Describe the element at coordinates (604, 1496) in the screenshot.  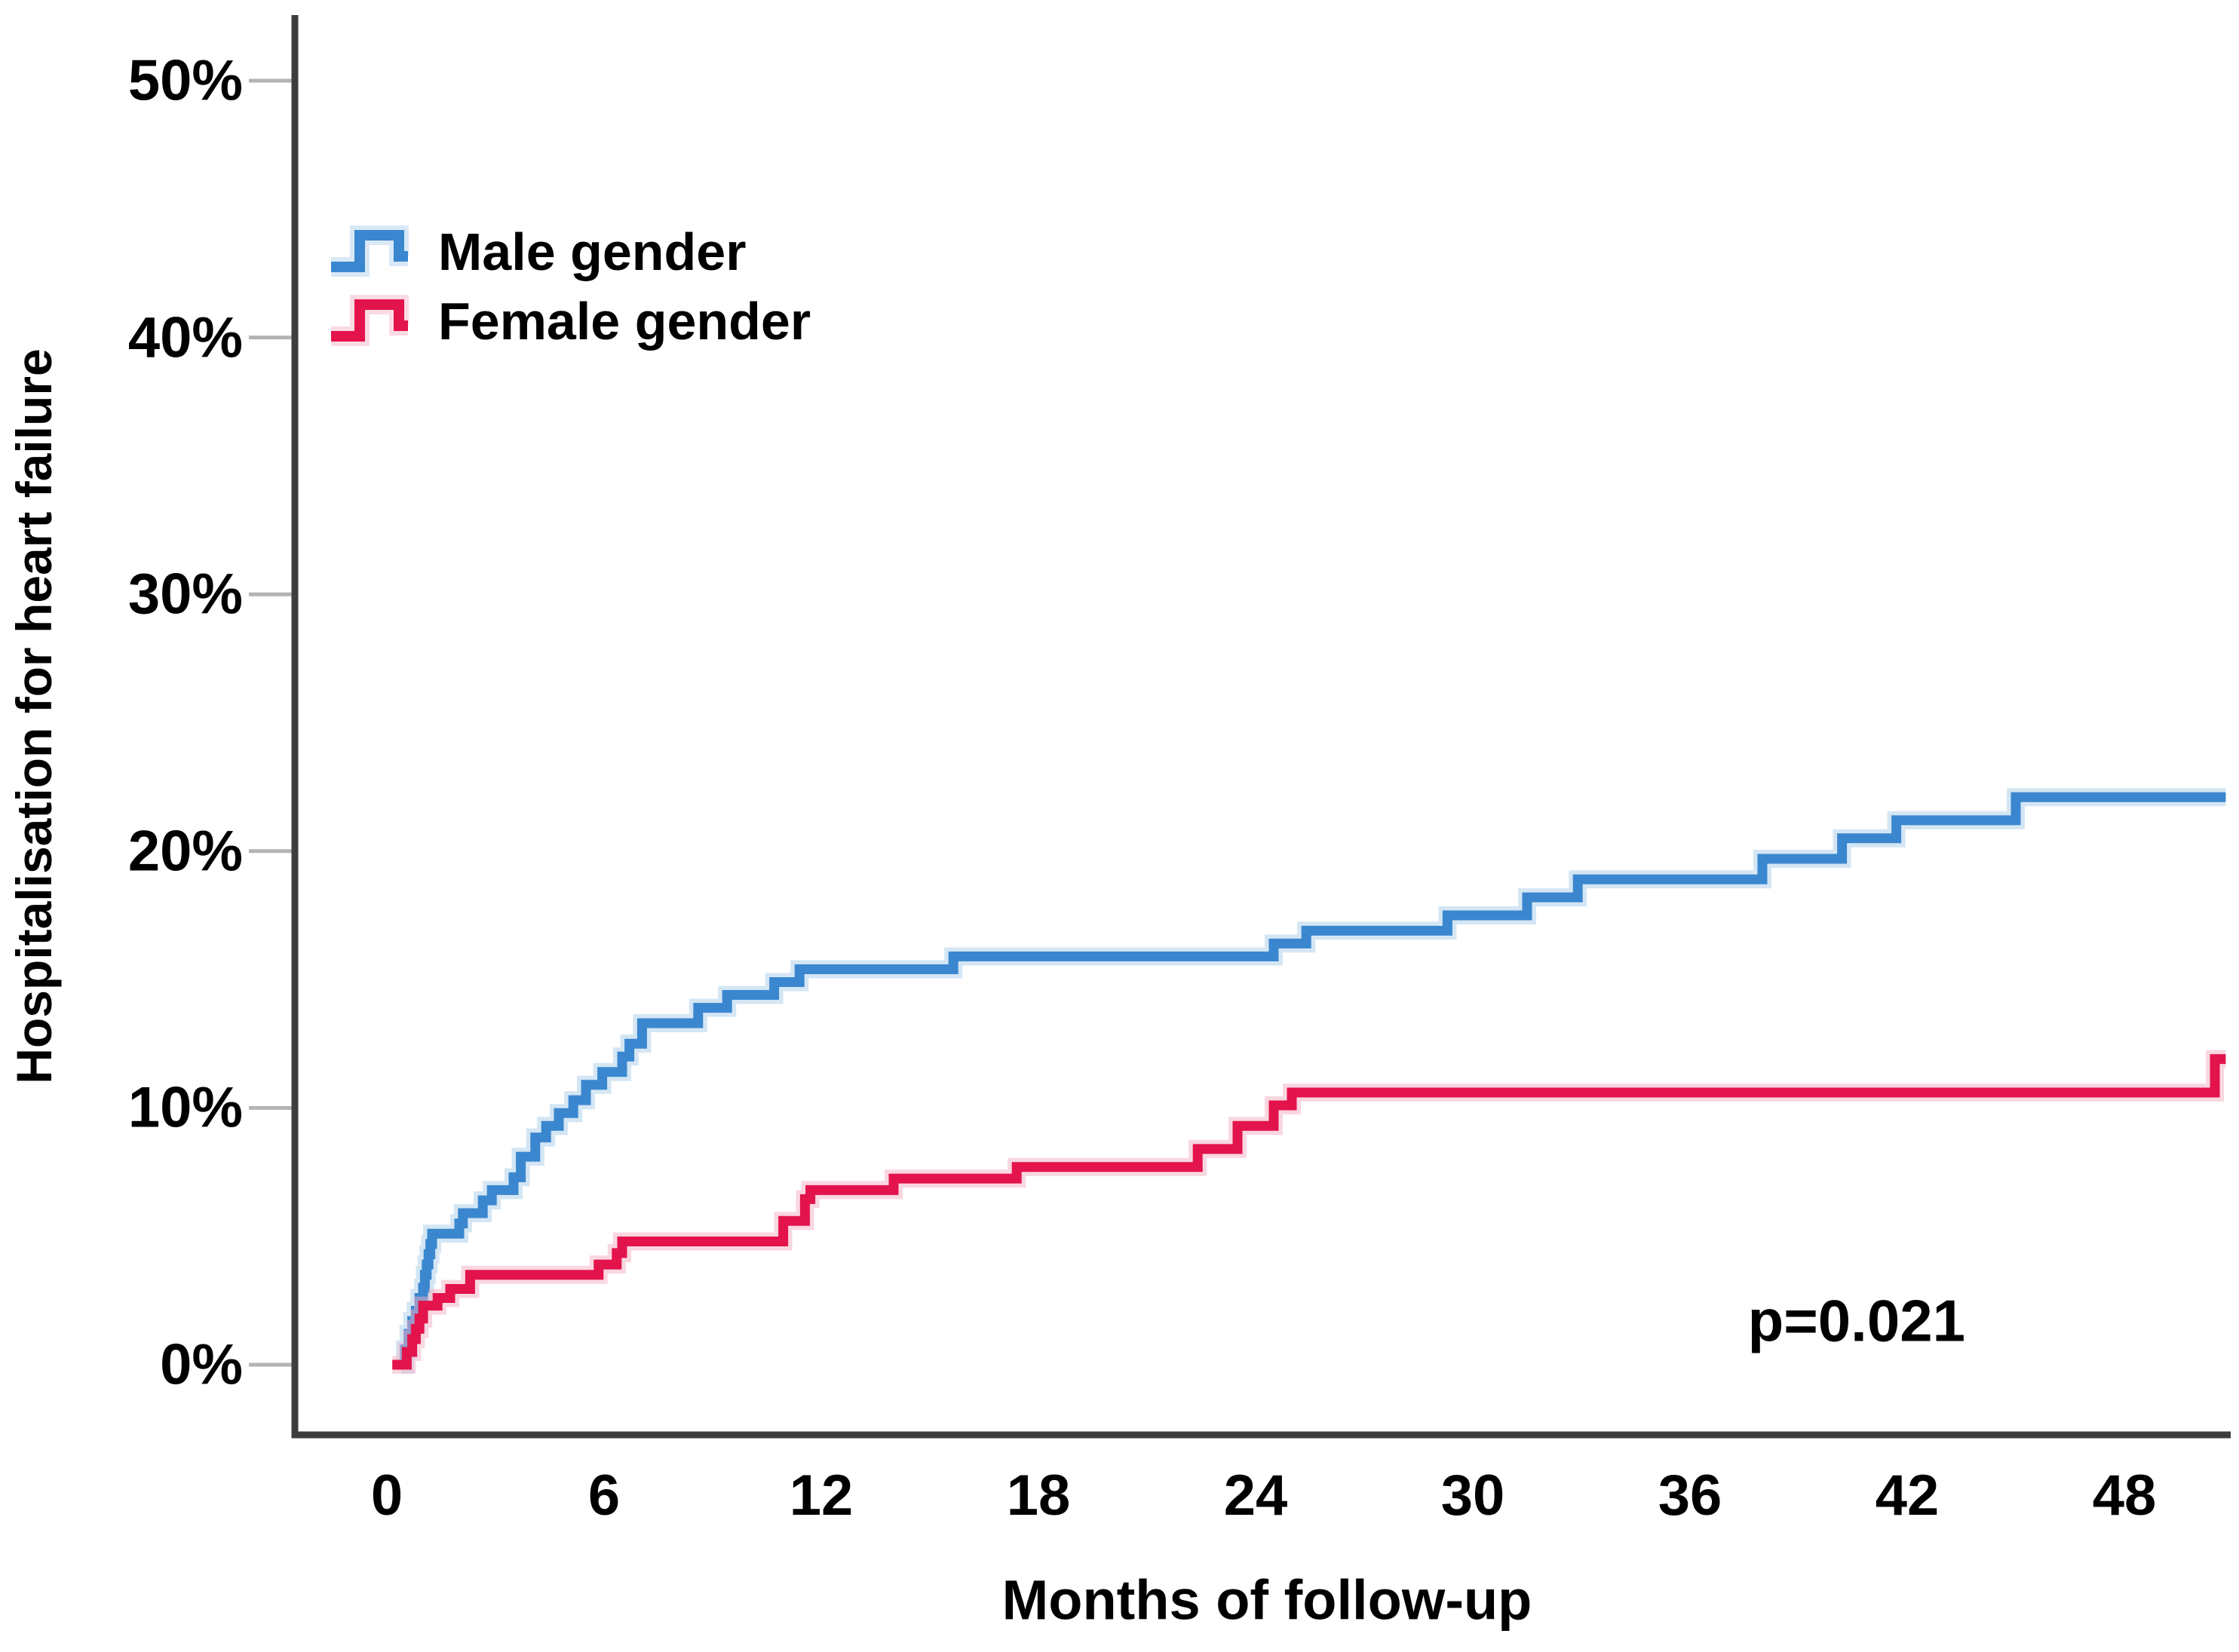
I see `x-tick-label: 6` at that location.